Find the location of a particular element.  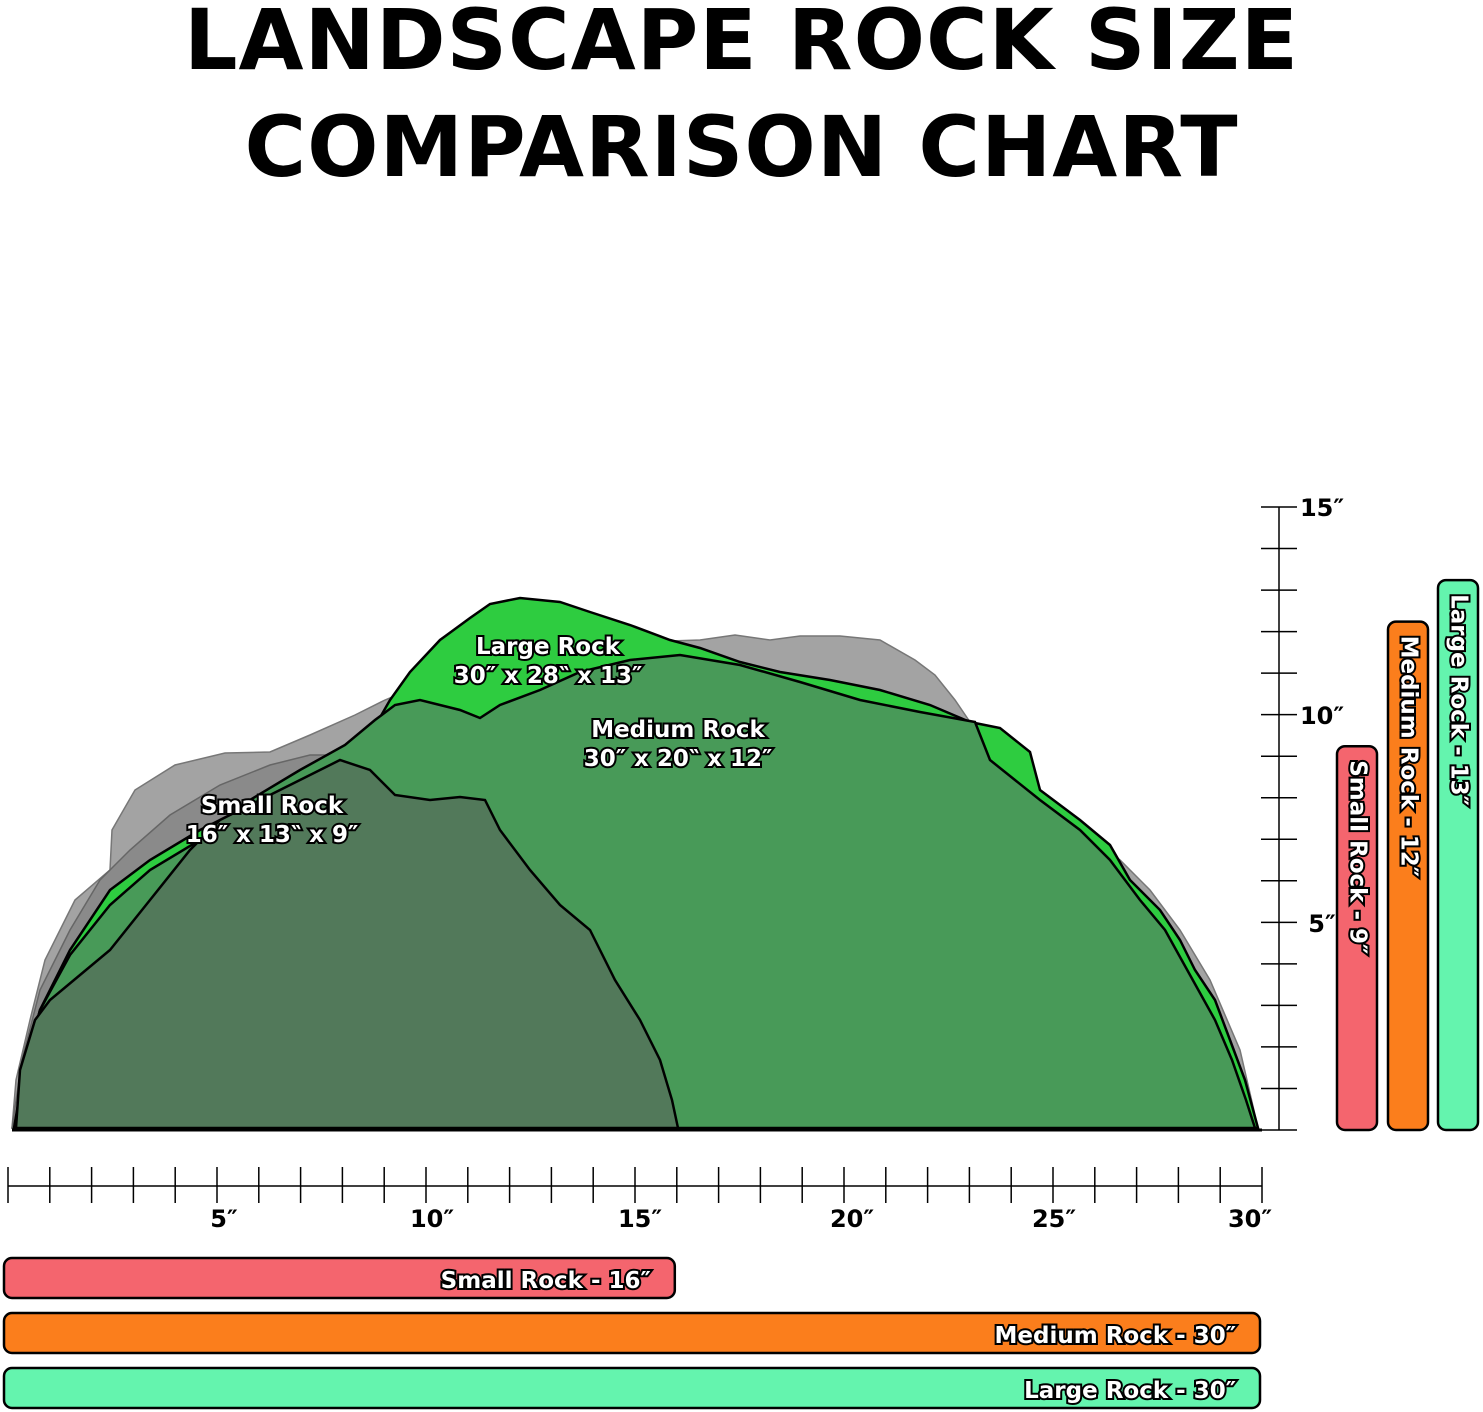

x-label-25: 25″ is located at coordinates (1054, 1219).